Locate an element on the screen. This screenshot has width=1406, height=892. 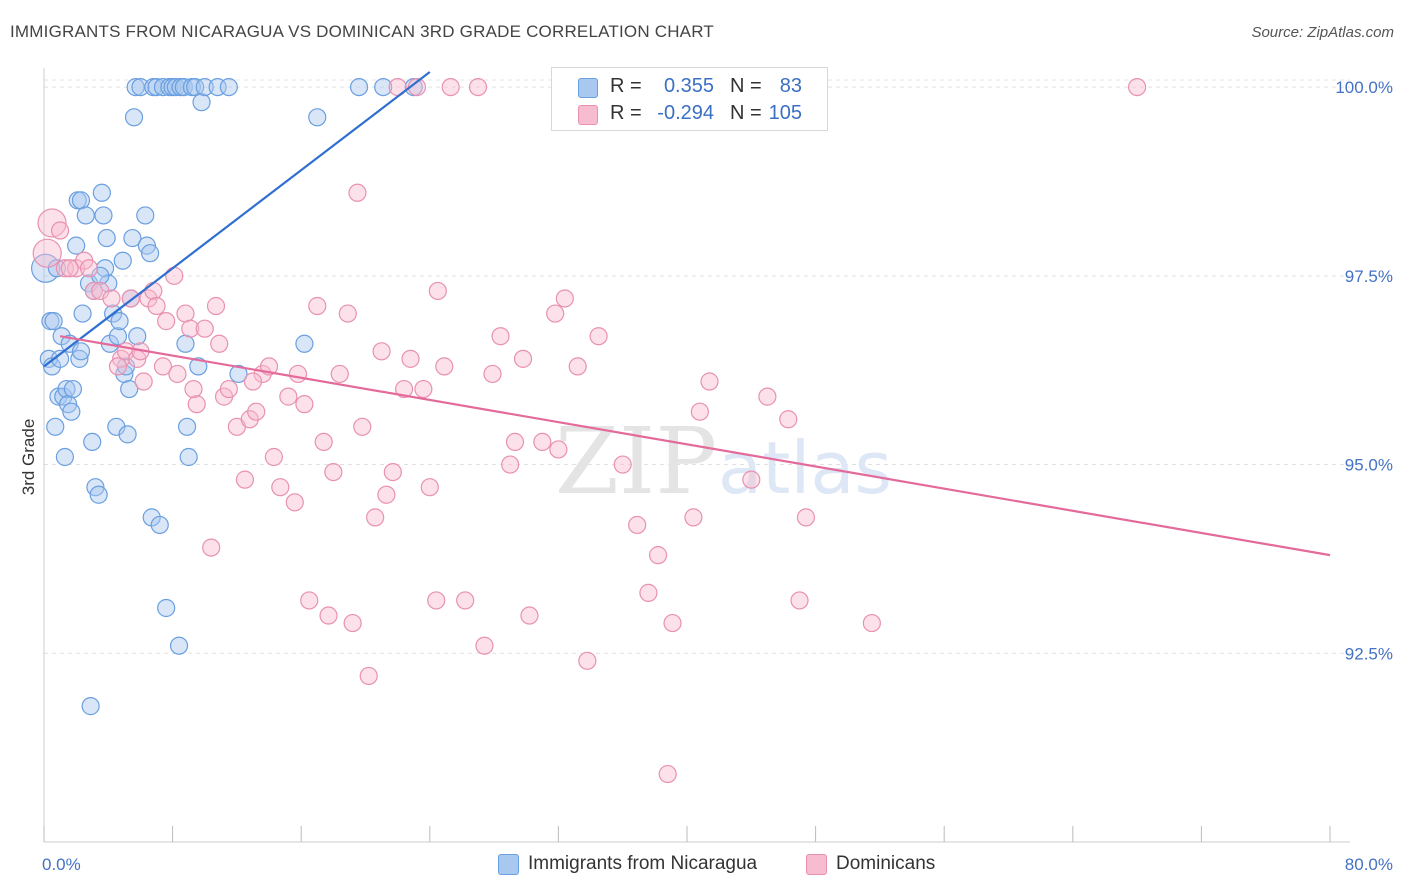
y-tick-label: 97.5% is located at coordinates (1369, 276).